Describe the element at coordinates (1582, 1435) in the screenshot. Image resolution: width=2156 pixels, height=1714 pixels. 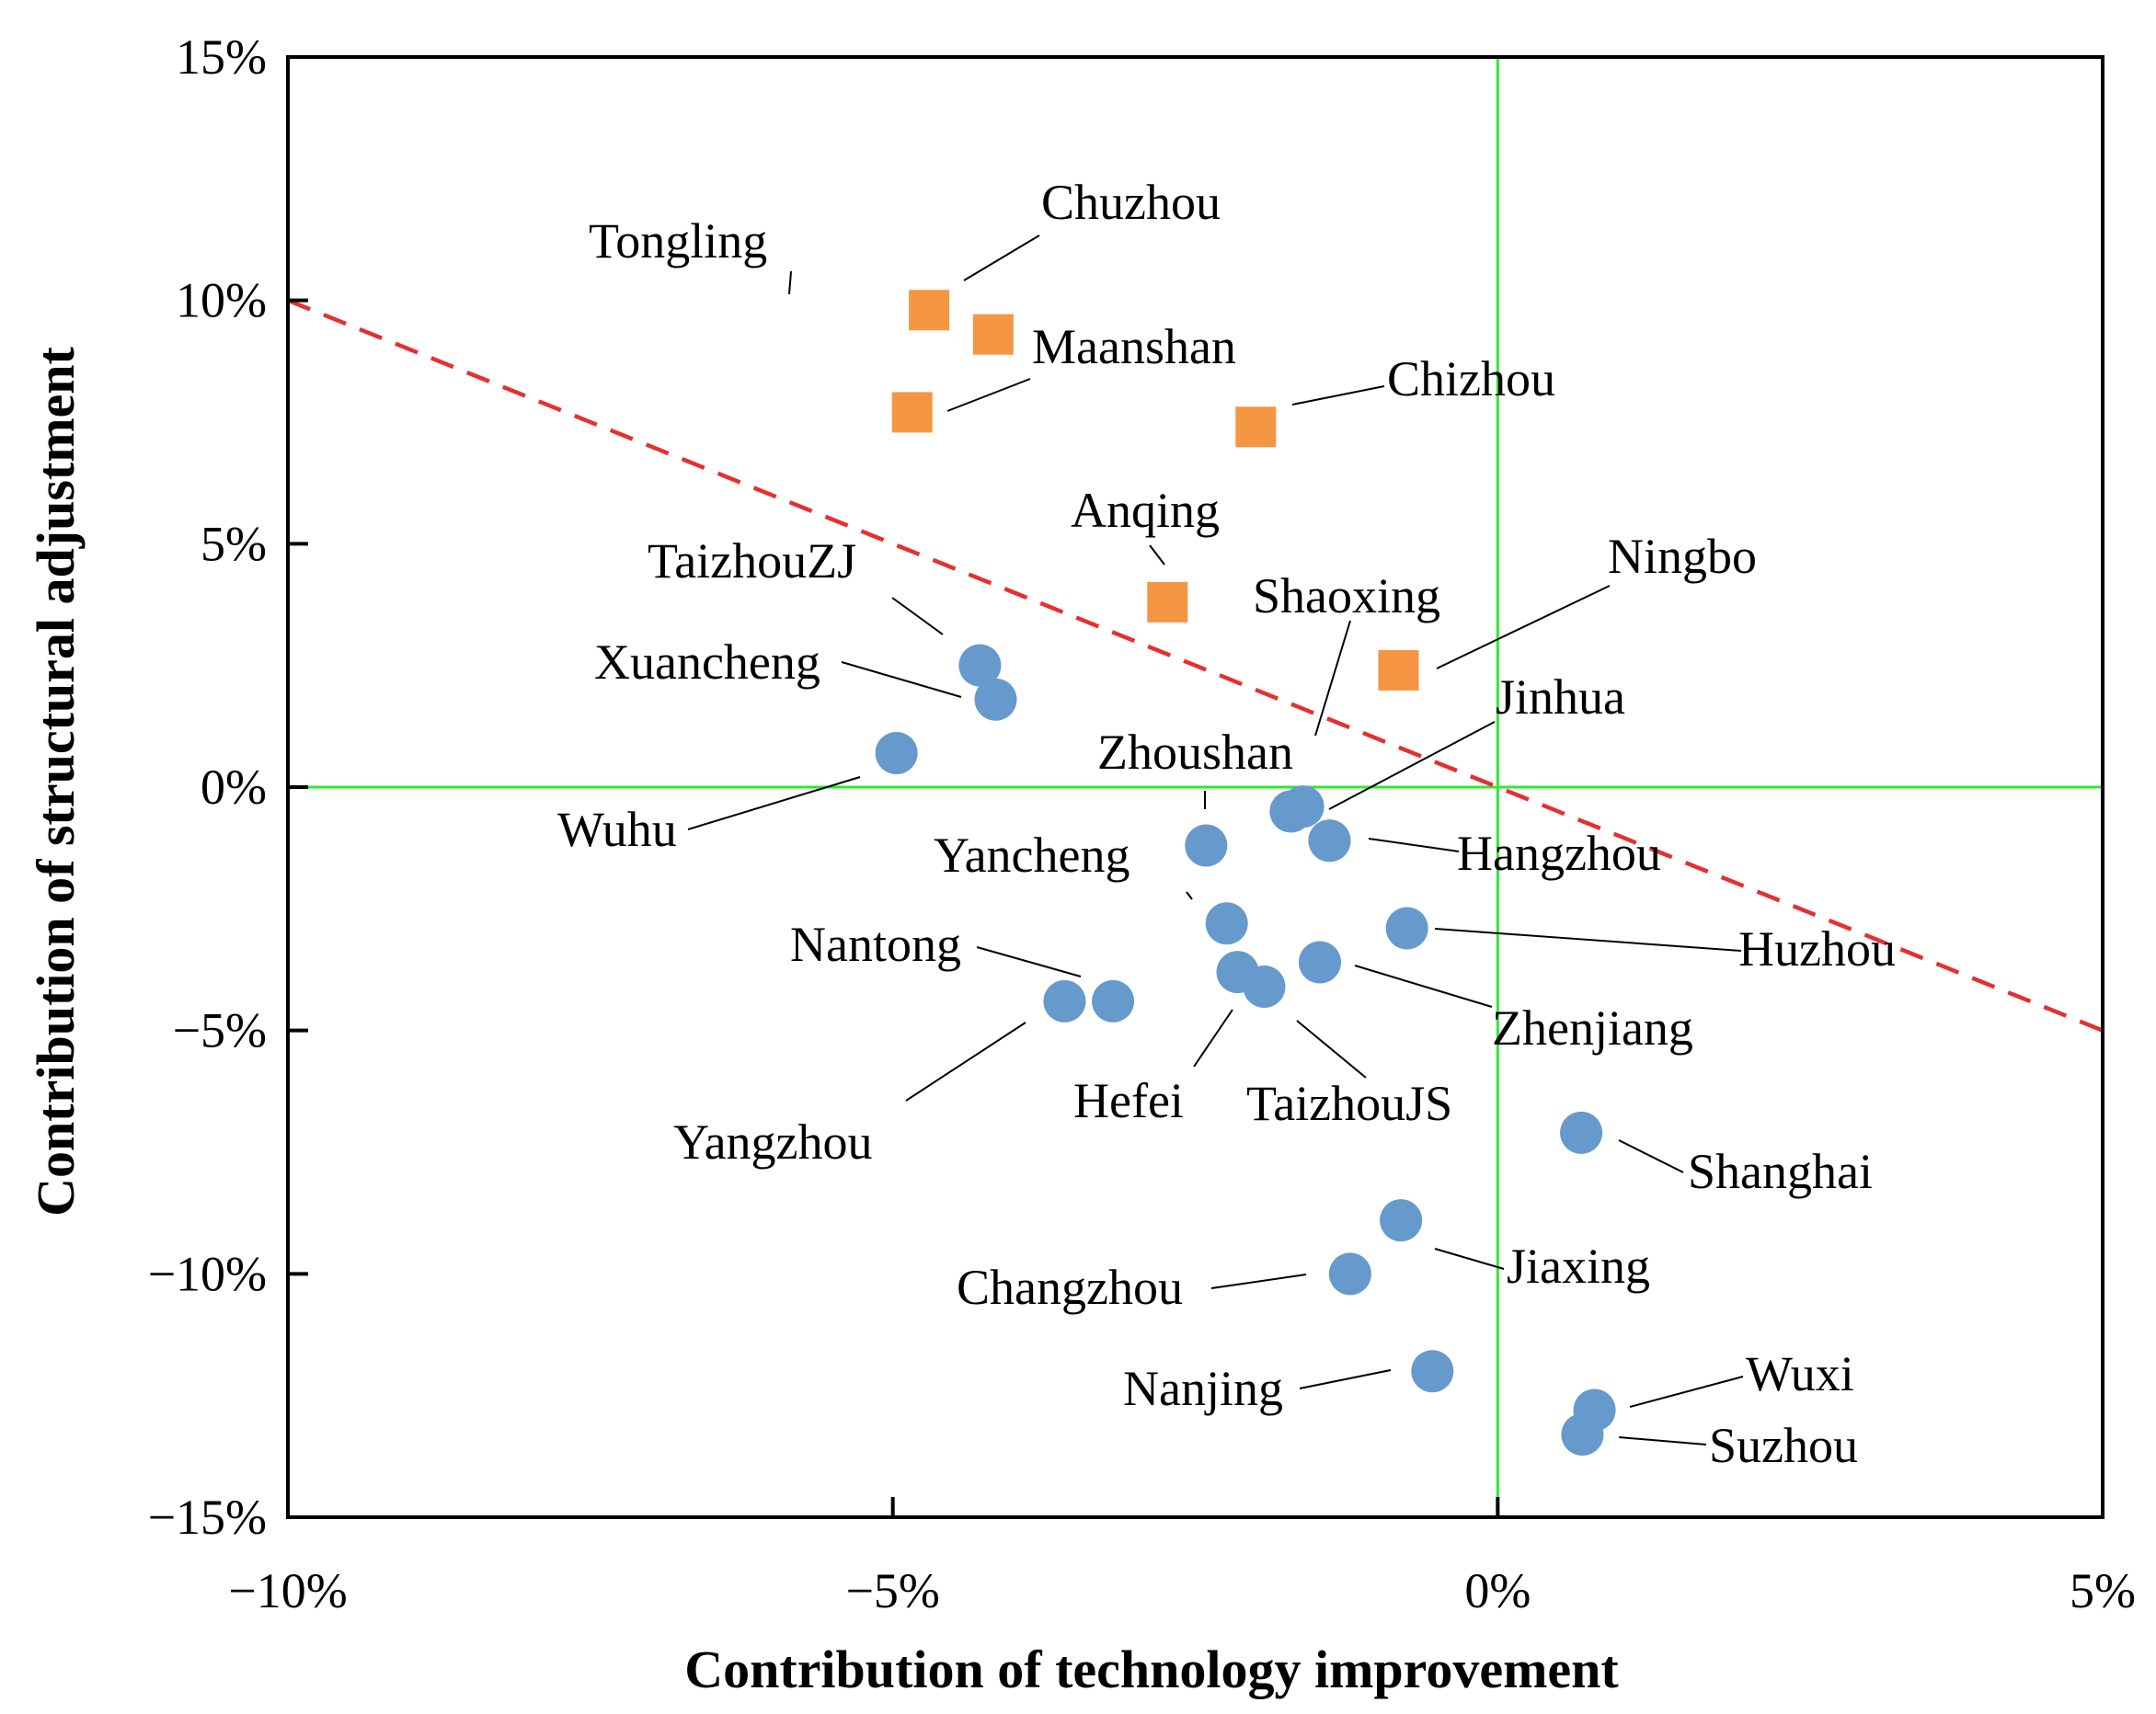
I see `point-suzhou` at that location.